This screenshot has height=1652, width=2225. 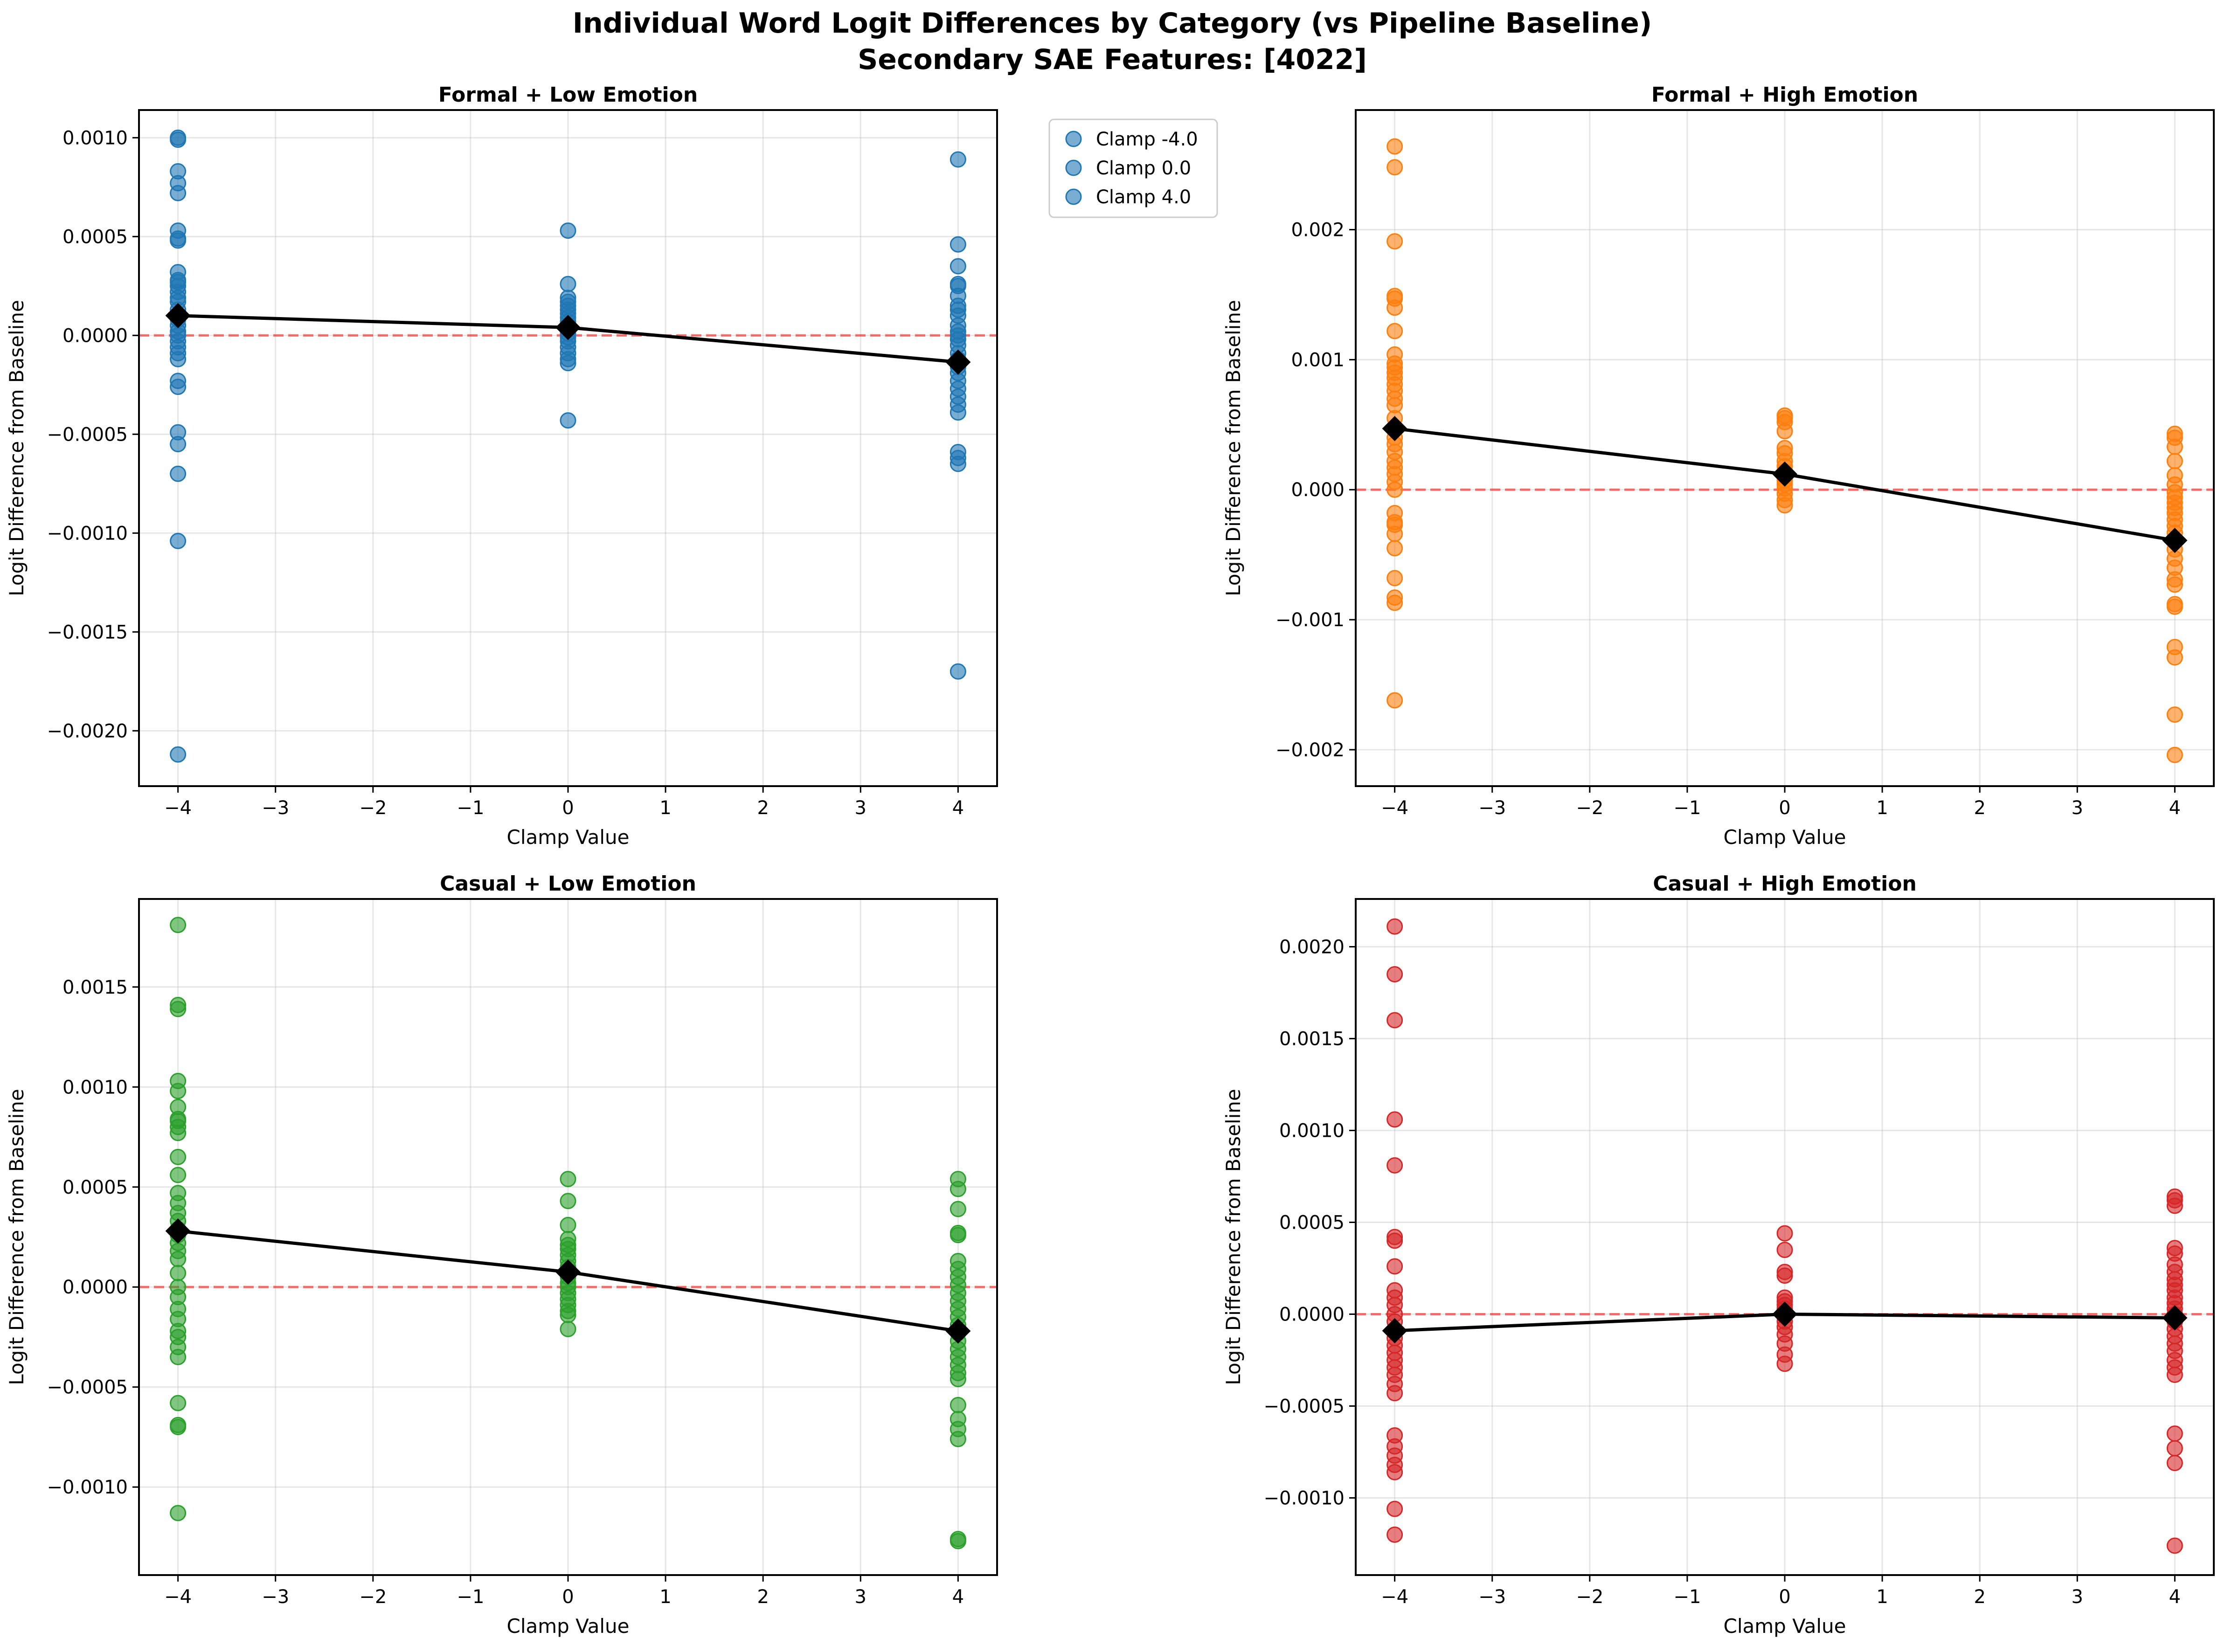 I want to click on y-tick-label: 0.002, so click(x=1318, y=230).